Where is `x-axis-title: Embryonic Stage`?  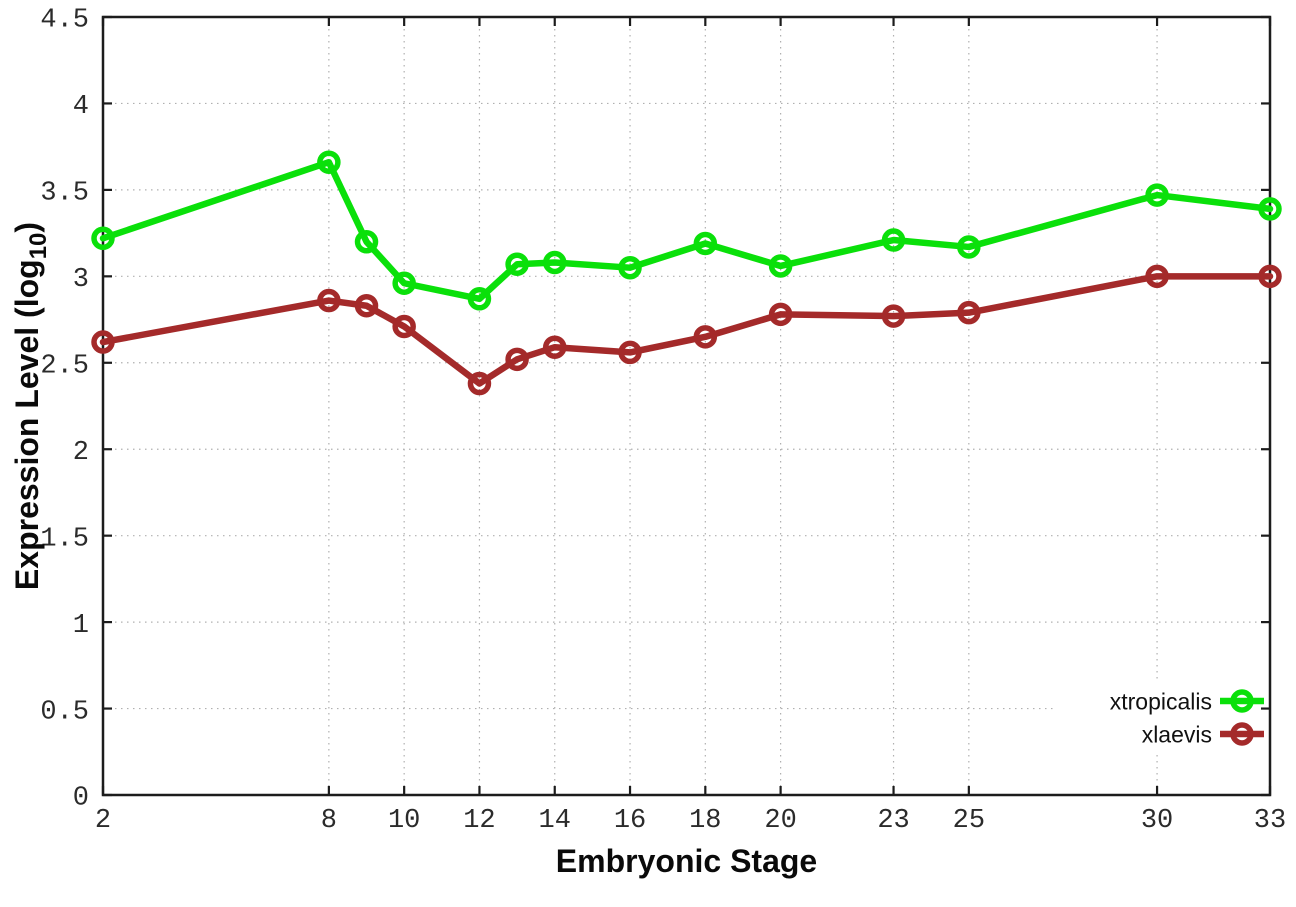
x-axis-title: Embryonic Stage is located at coordinates (686, 861).